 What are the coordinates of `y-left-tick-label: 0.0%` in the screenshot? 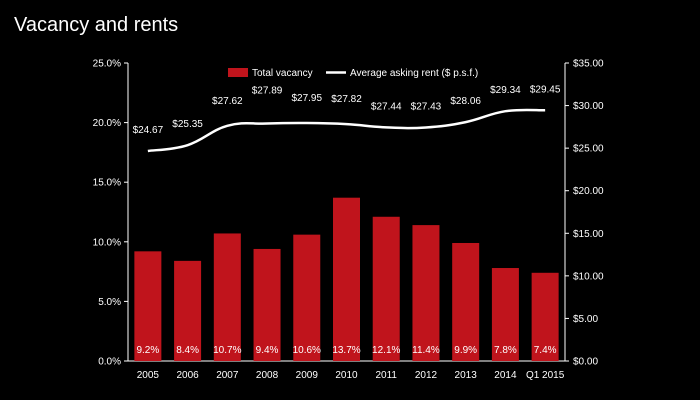 It's located at (109, 362).